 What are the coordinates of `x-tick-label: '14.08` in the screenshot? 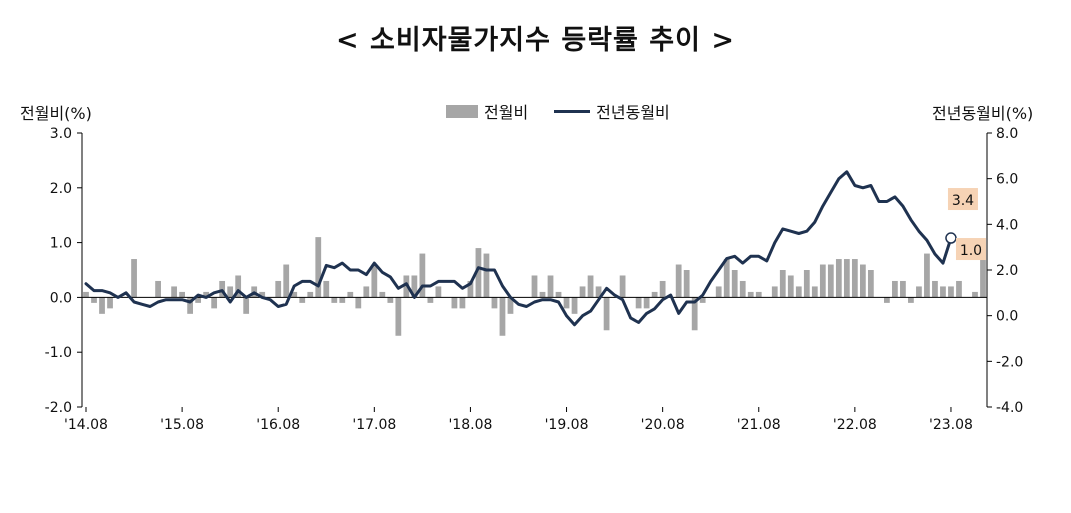 It's located at (86, 425).